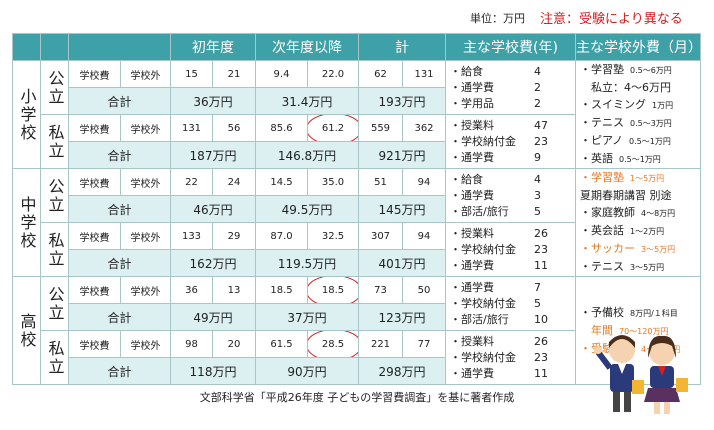 Image resolution: width=714 pixels, height=430 pixels. What do you see at coordinates (213, 263) in the screenshot?
I see `sum-value: 162万円` at bounding box center [213, 263].